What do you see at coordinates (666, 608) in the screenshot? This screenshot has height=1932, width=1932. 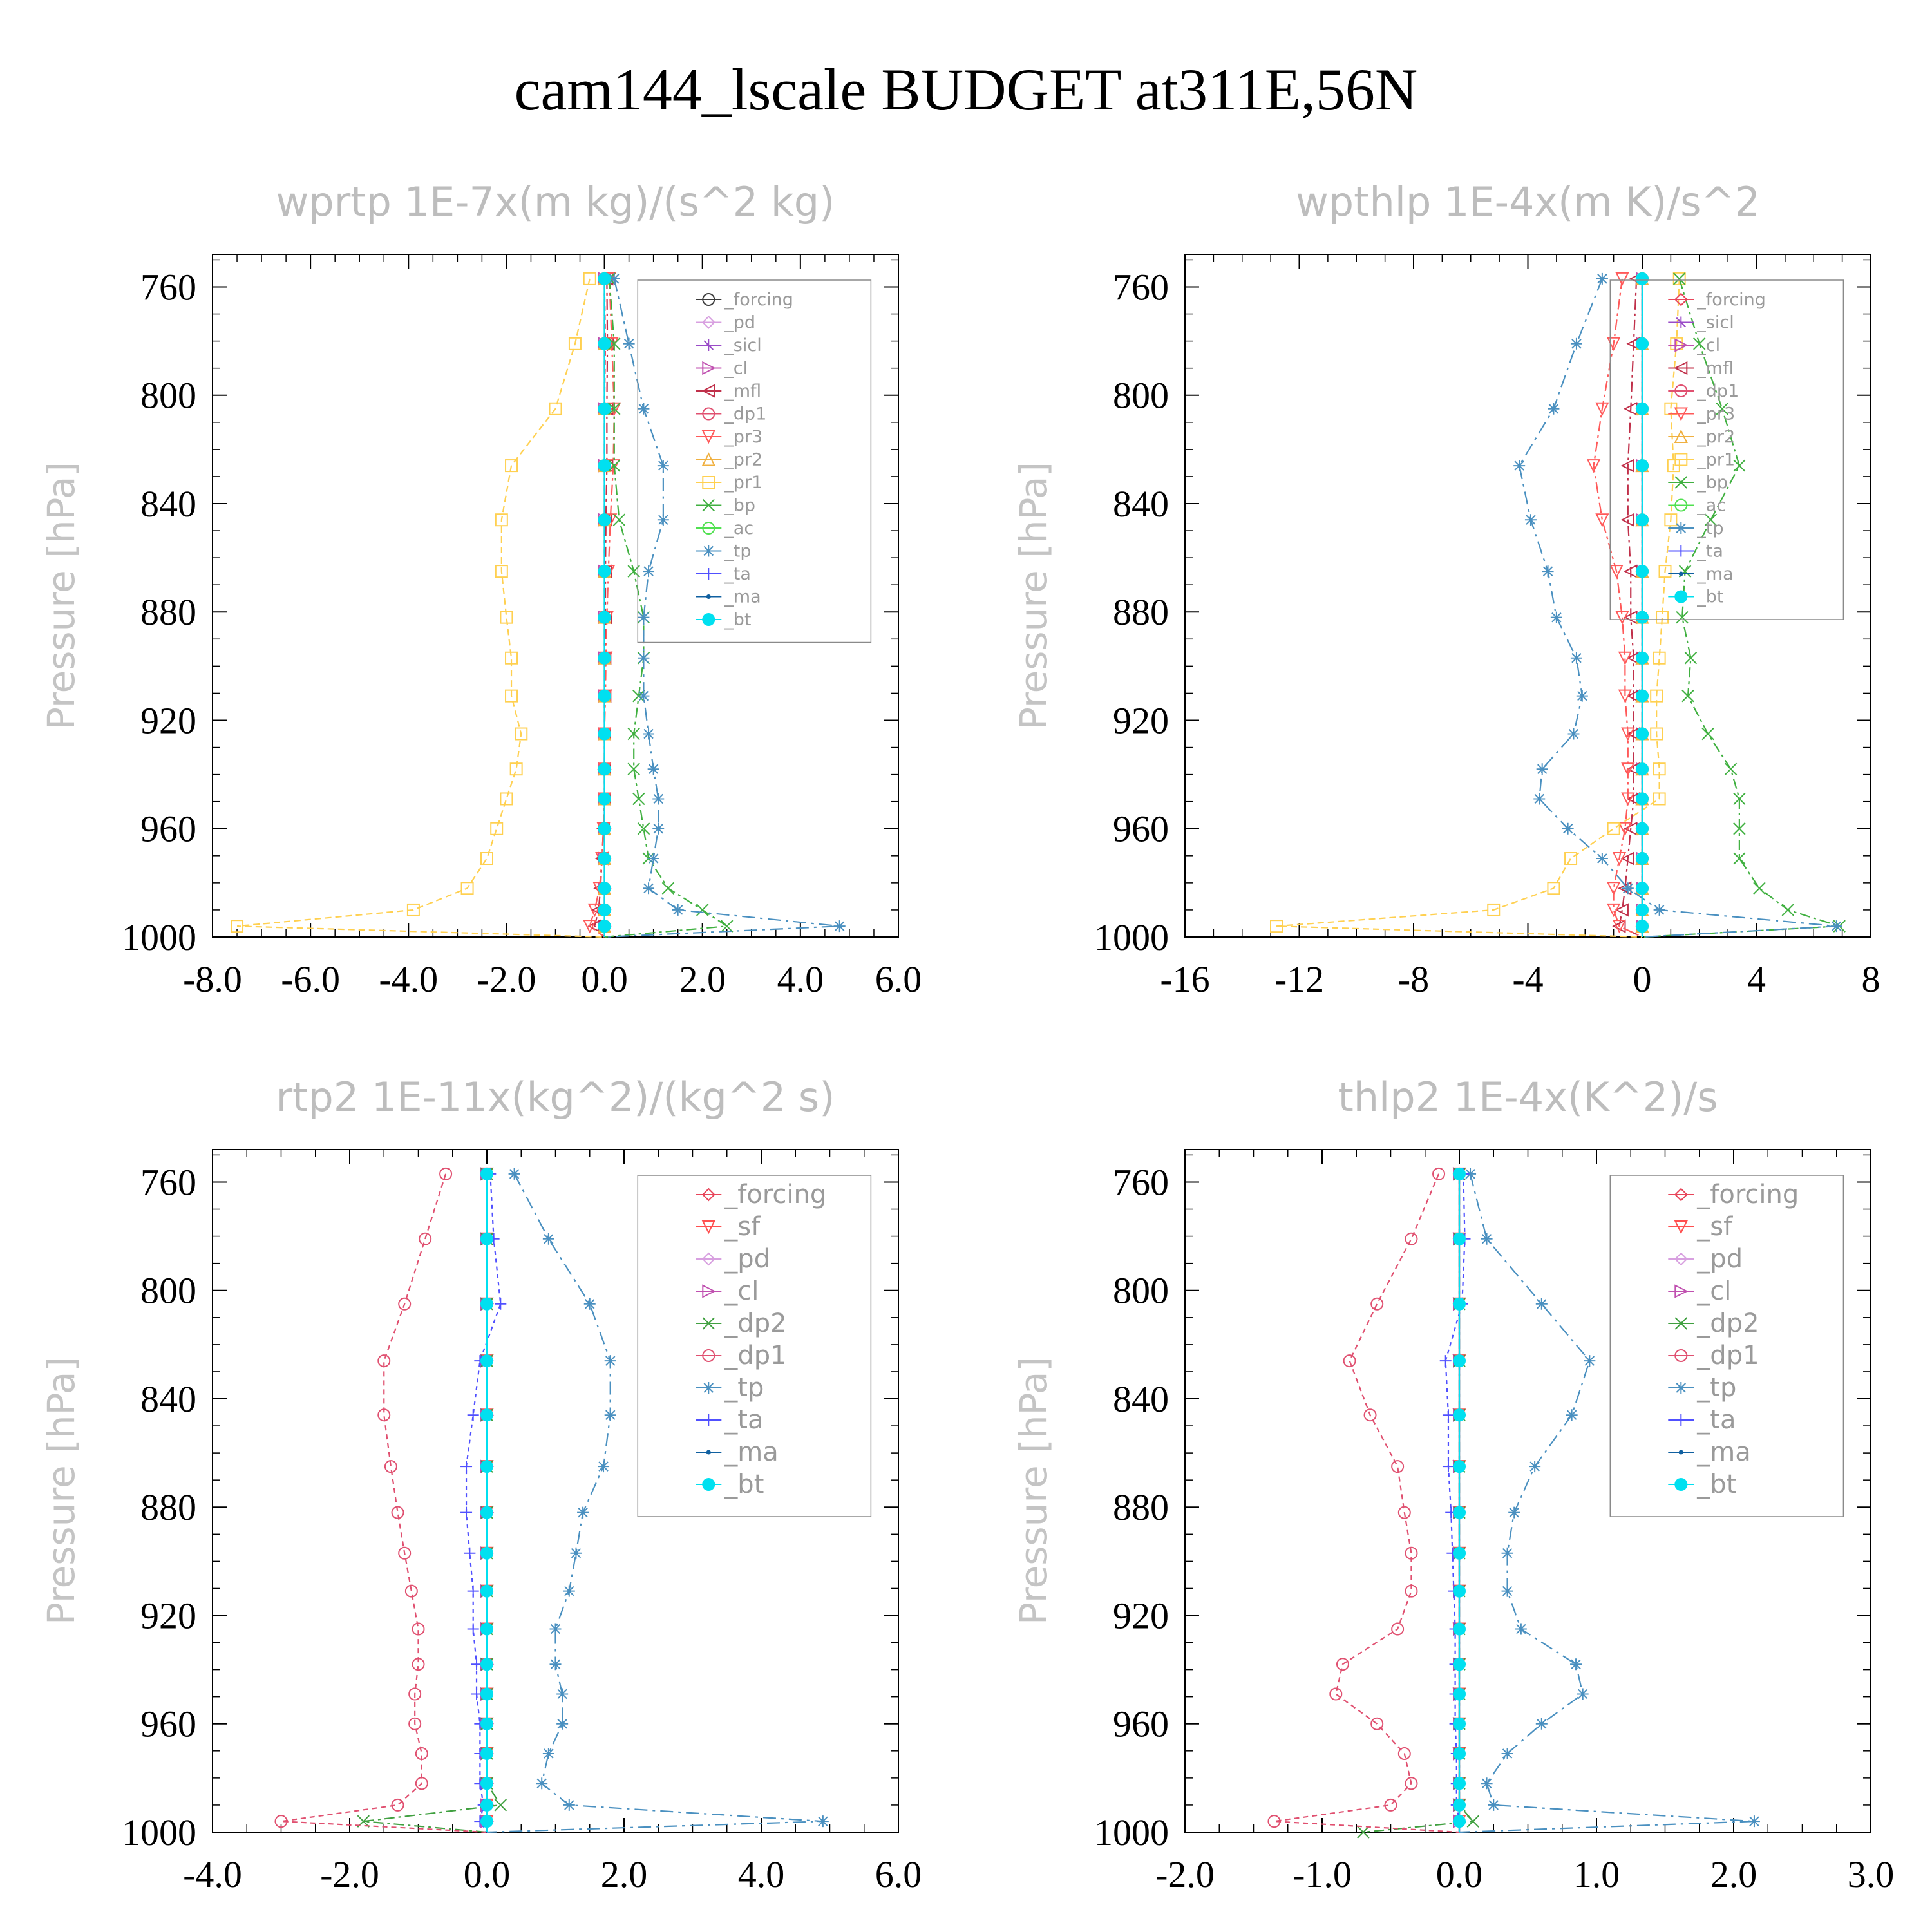 I see `series-line-bp` at bounding box center [666, 608].